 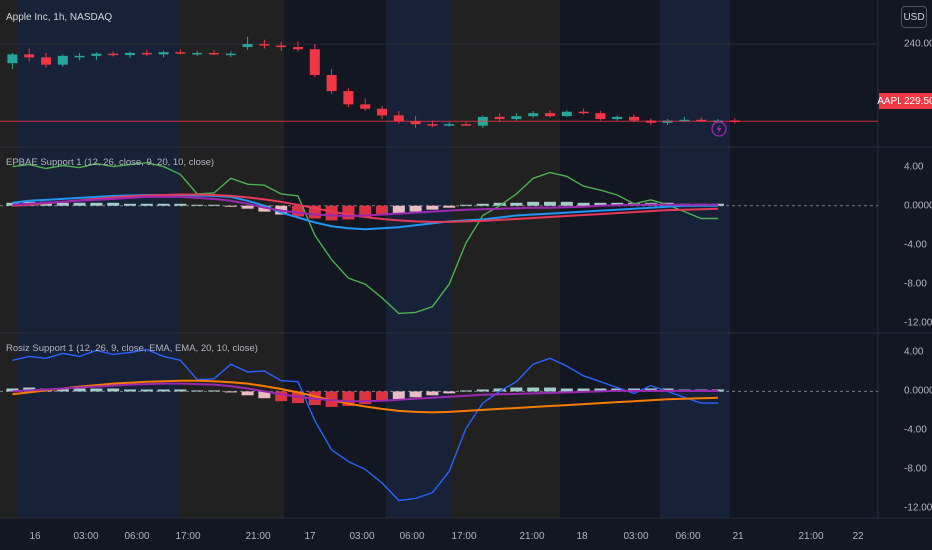 What do you see at coordinates (738, 536) in the screenshot?
I see `time-axis-tick: 21` at bounding box center [738, 536].